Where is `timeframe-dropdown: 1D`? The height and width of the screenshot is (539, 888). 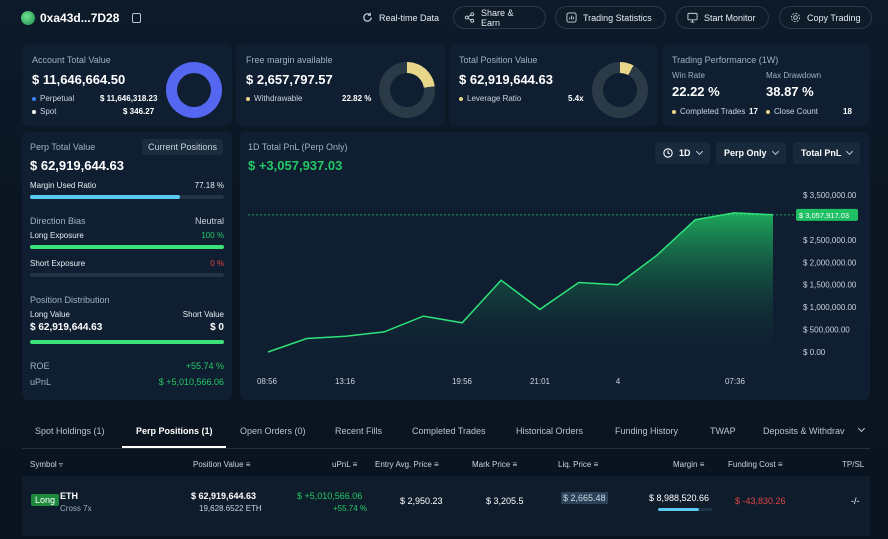 timeframe-dropdown: 1D is located at coordinates (682, 153).